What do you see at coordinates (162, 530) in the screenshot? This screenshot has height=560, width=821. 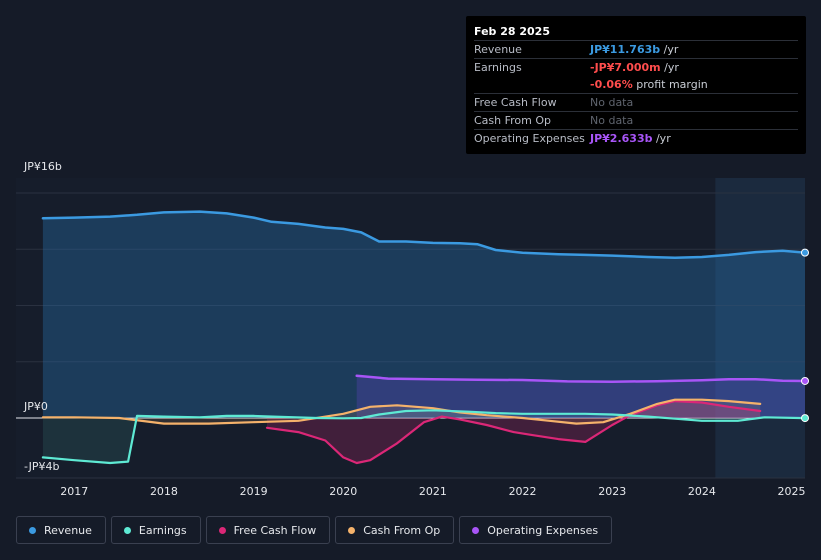 I see `legend-label: Earnings` at bounding box center [162, 530].